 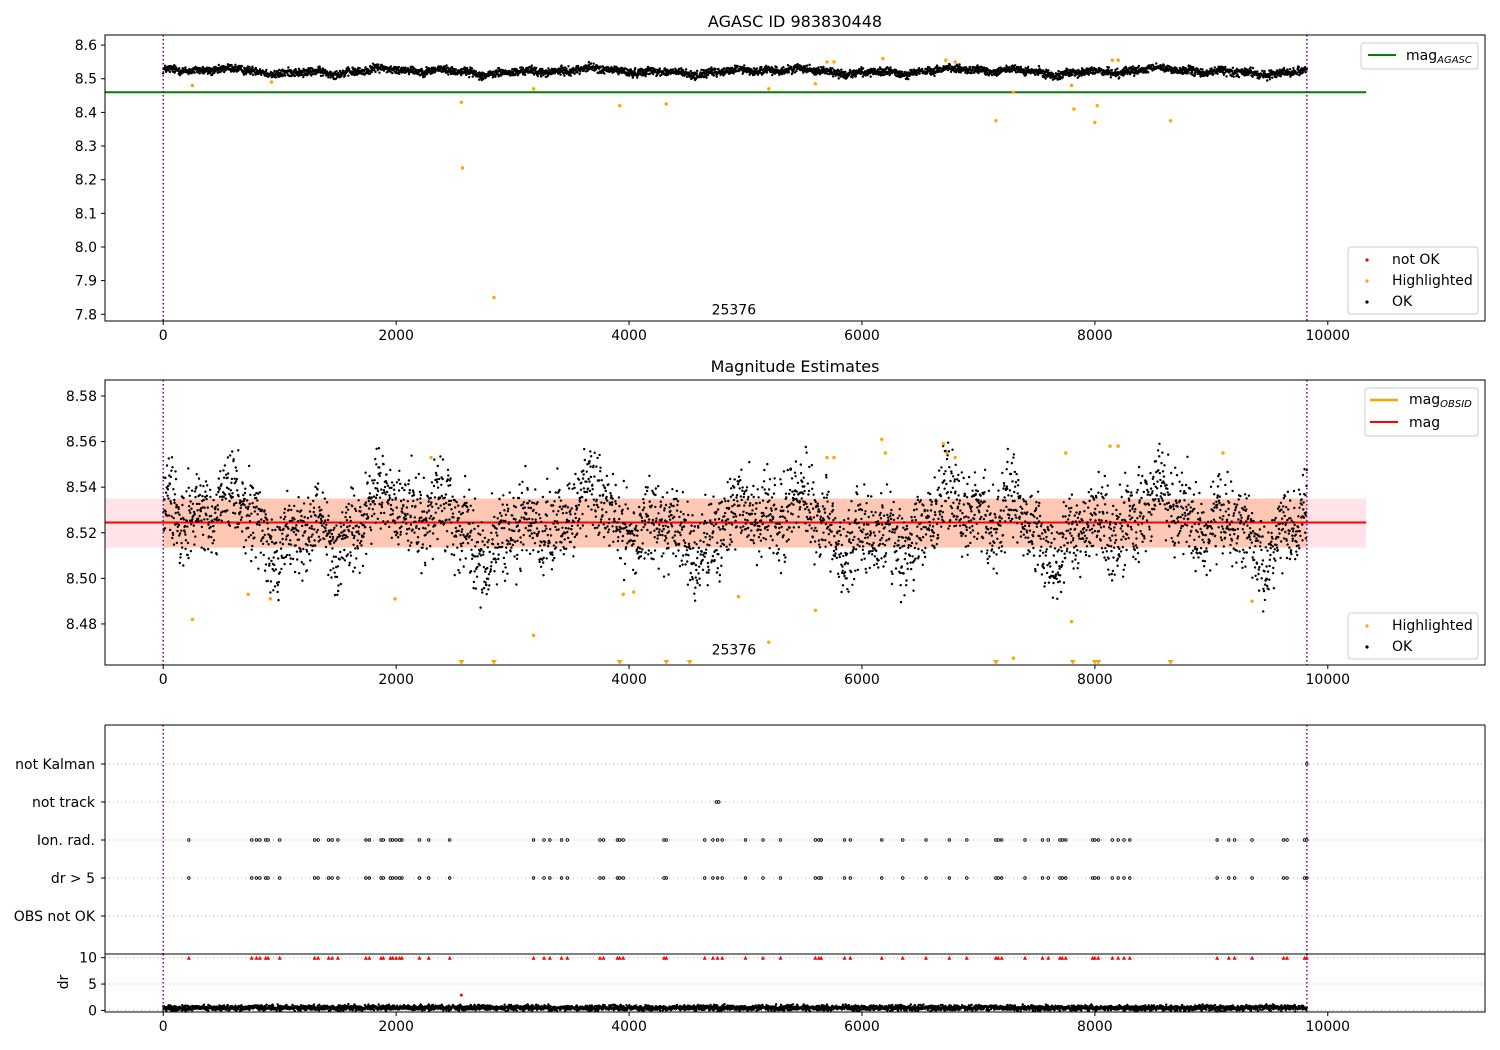 I want to click on point-legend: Highlighted OK, so click(x=1413, y=636).